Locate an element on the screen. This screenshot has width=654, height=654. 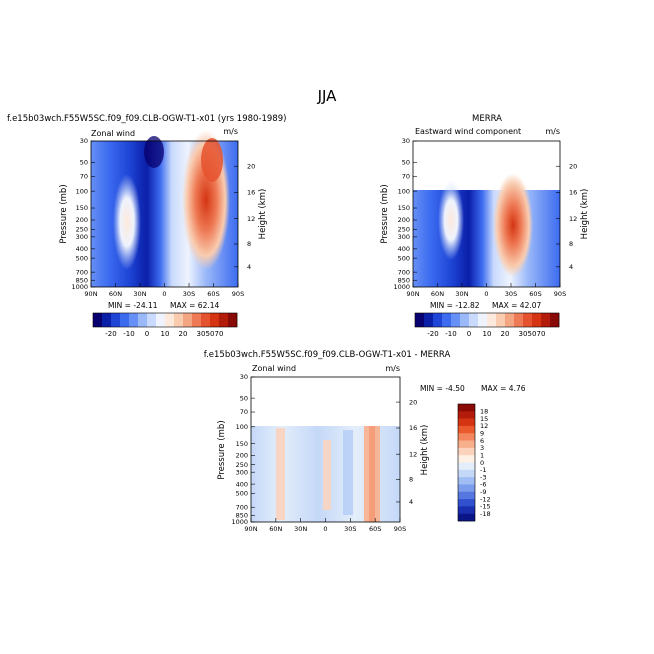
panel-model-units: m/s is located at coordinates (230, 131).